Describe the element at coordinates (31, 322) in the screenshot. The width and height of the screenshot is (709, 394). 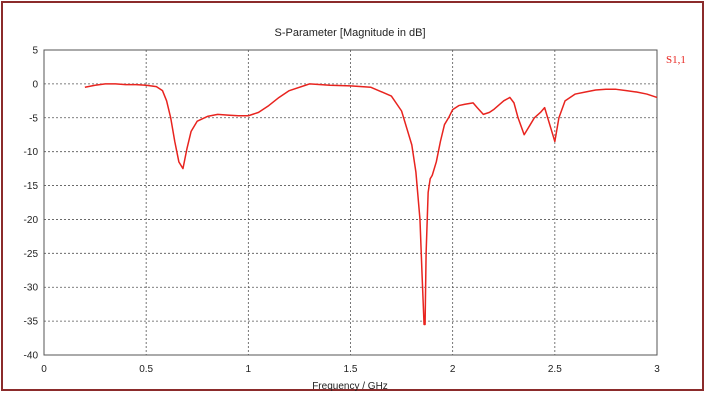
I see `y-tick-label: -35` at that location.